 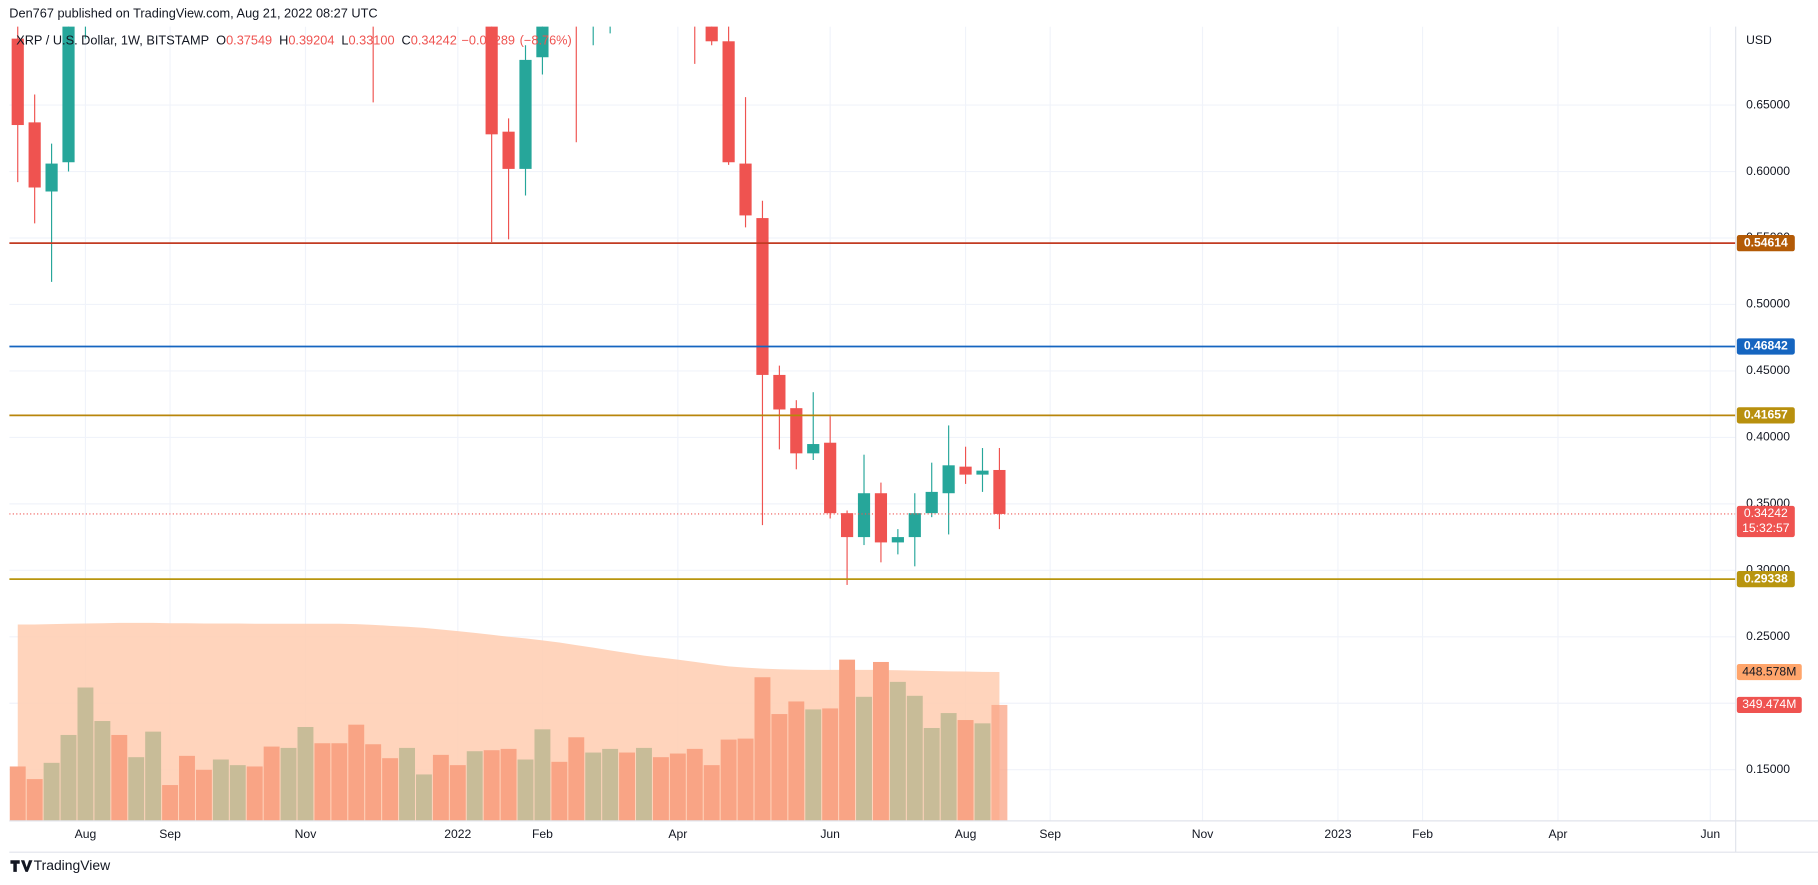 I want to click on level-label: 0.41657, so click(x=1766, y=415).